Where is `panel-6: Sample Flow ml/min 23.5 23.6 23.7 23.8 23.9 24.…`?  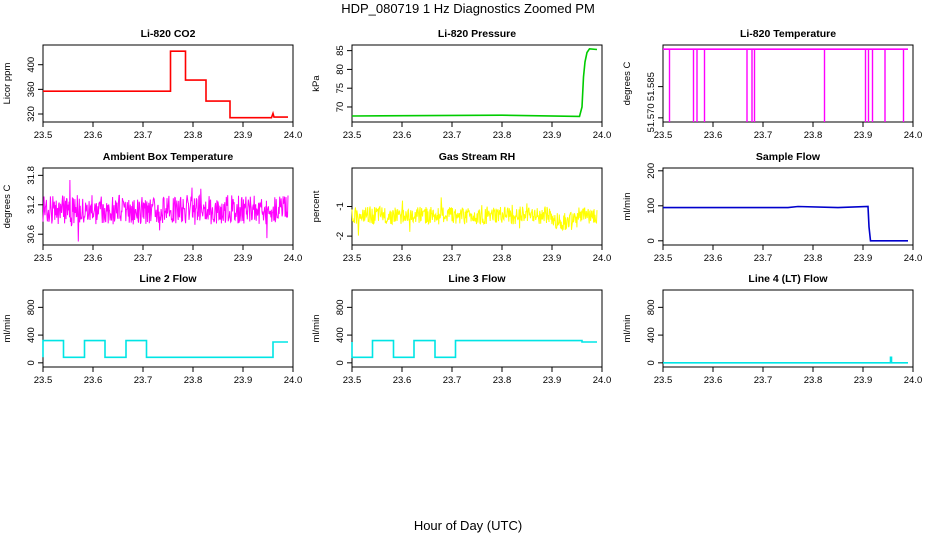 panel-6: Sample Flow ml/min 23.5 23.6 23.7 23.8 23.9 24.… is located at coordinates (772, 207).